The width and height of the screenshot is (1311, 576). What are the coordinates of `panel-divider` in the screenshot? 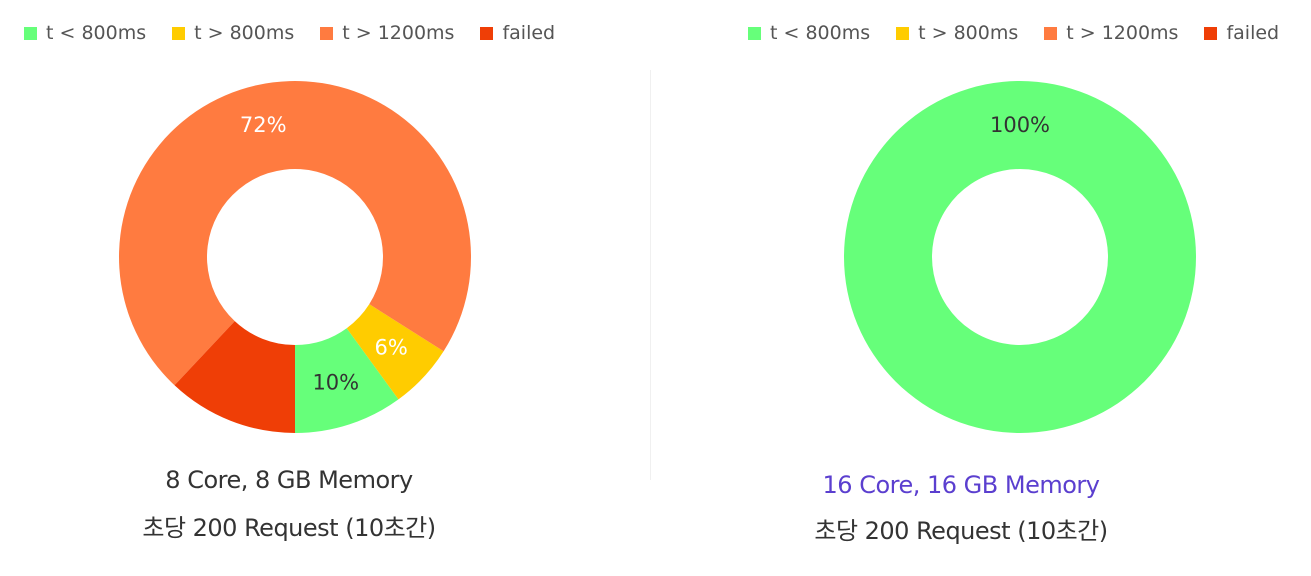 It's located at (650, 275).